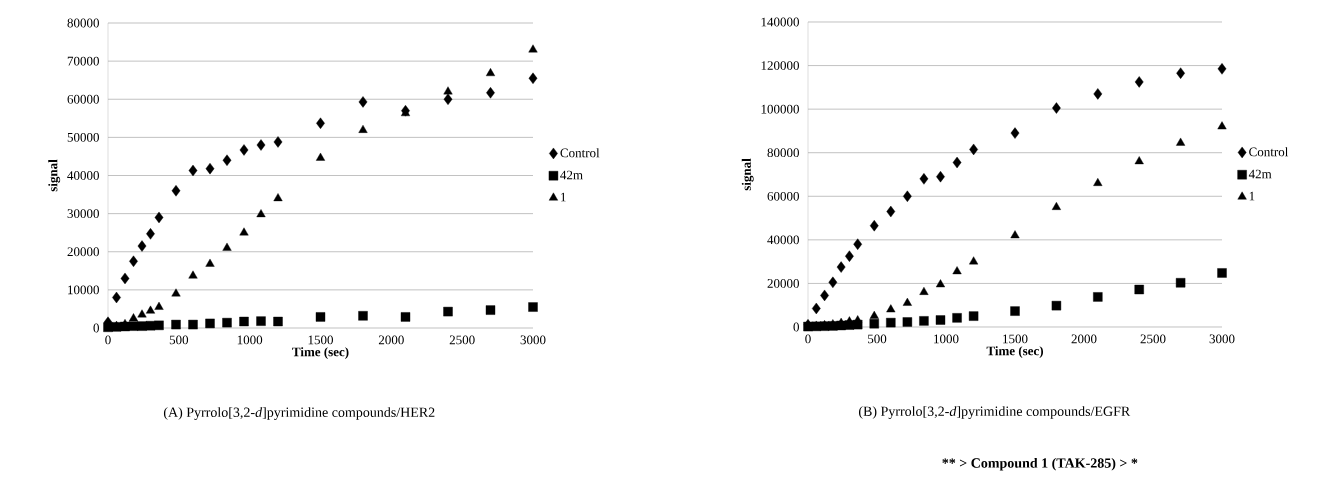 This screenshot has height=492, width=1341. What do you see at coordinates (299, 413) in the screenshot?
I see `text: (A) Pyrrolo[3,2-d]pyrimidine compounds/HER2` at bounding box center [299, 413].